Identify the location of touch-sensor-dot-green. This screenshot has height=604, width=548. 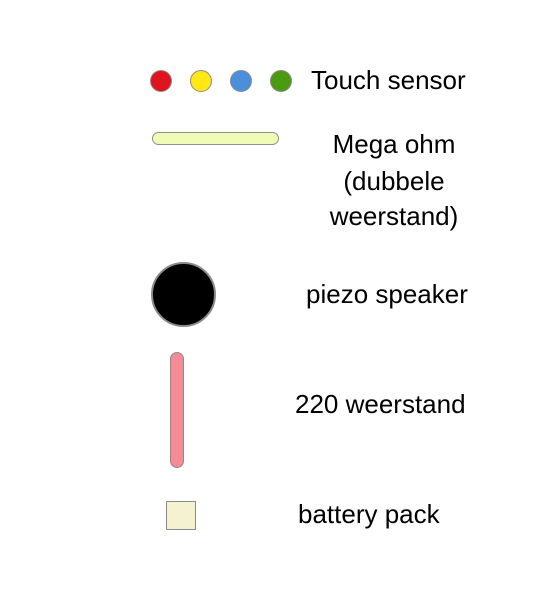
(281, 81).